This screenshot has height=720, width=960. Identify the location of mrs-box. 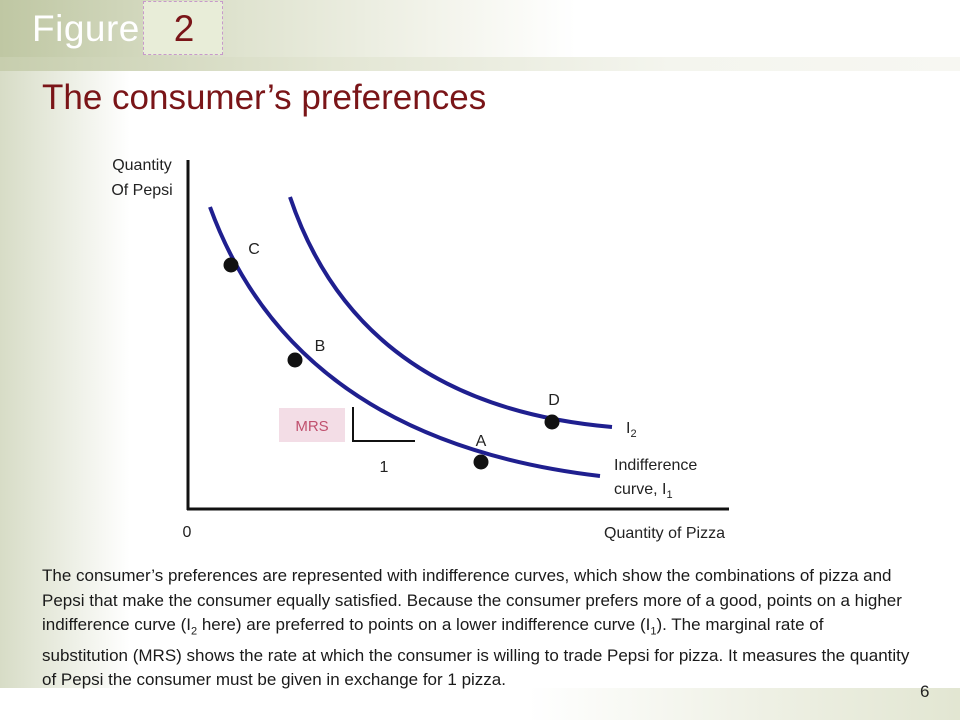
(312, 425).